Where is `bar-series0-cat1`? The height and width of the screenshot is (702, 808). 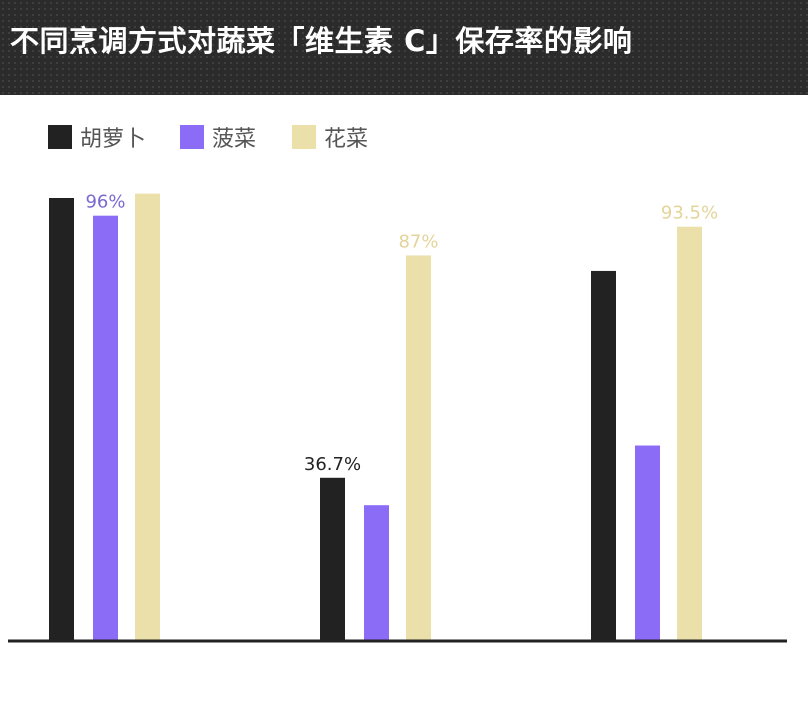 bar-series0-cat1 is located at coordinates (332, 558).